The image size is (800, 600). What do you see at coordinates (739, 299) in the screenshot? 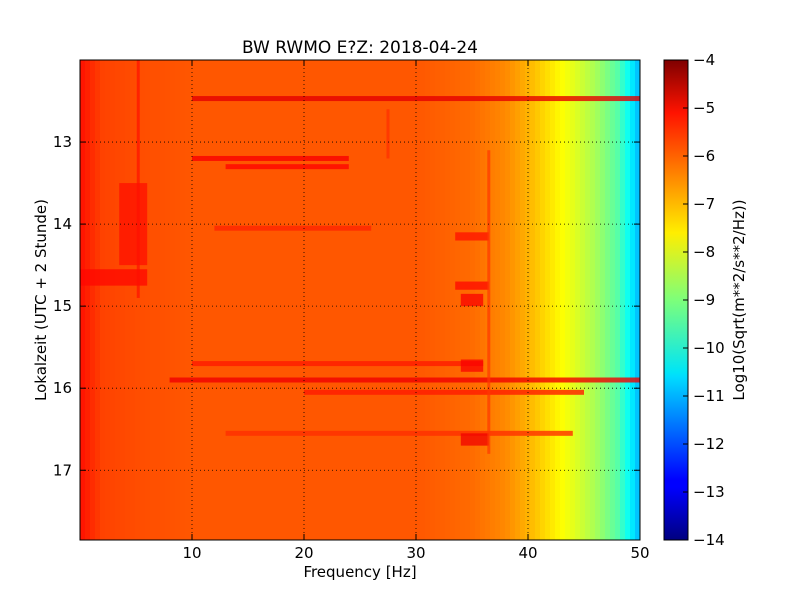
I see `colorbar-label: Log10(Sqrt(m**2/s**2/Hz))` at bounding box center [739, 299].